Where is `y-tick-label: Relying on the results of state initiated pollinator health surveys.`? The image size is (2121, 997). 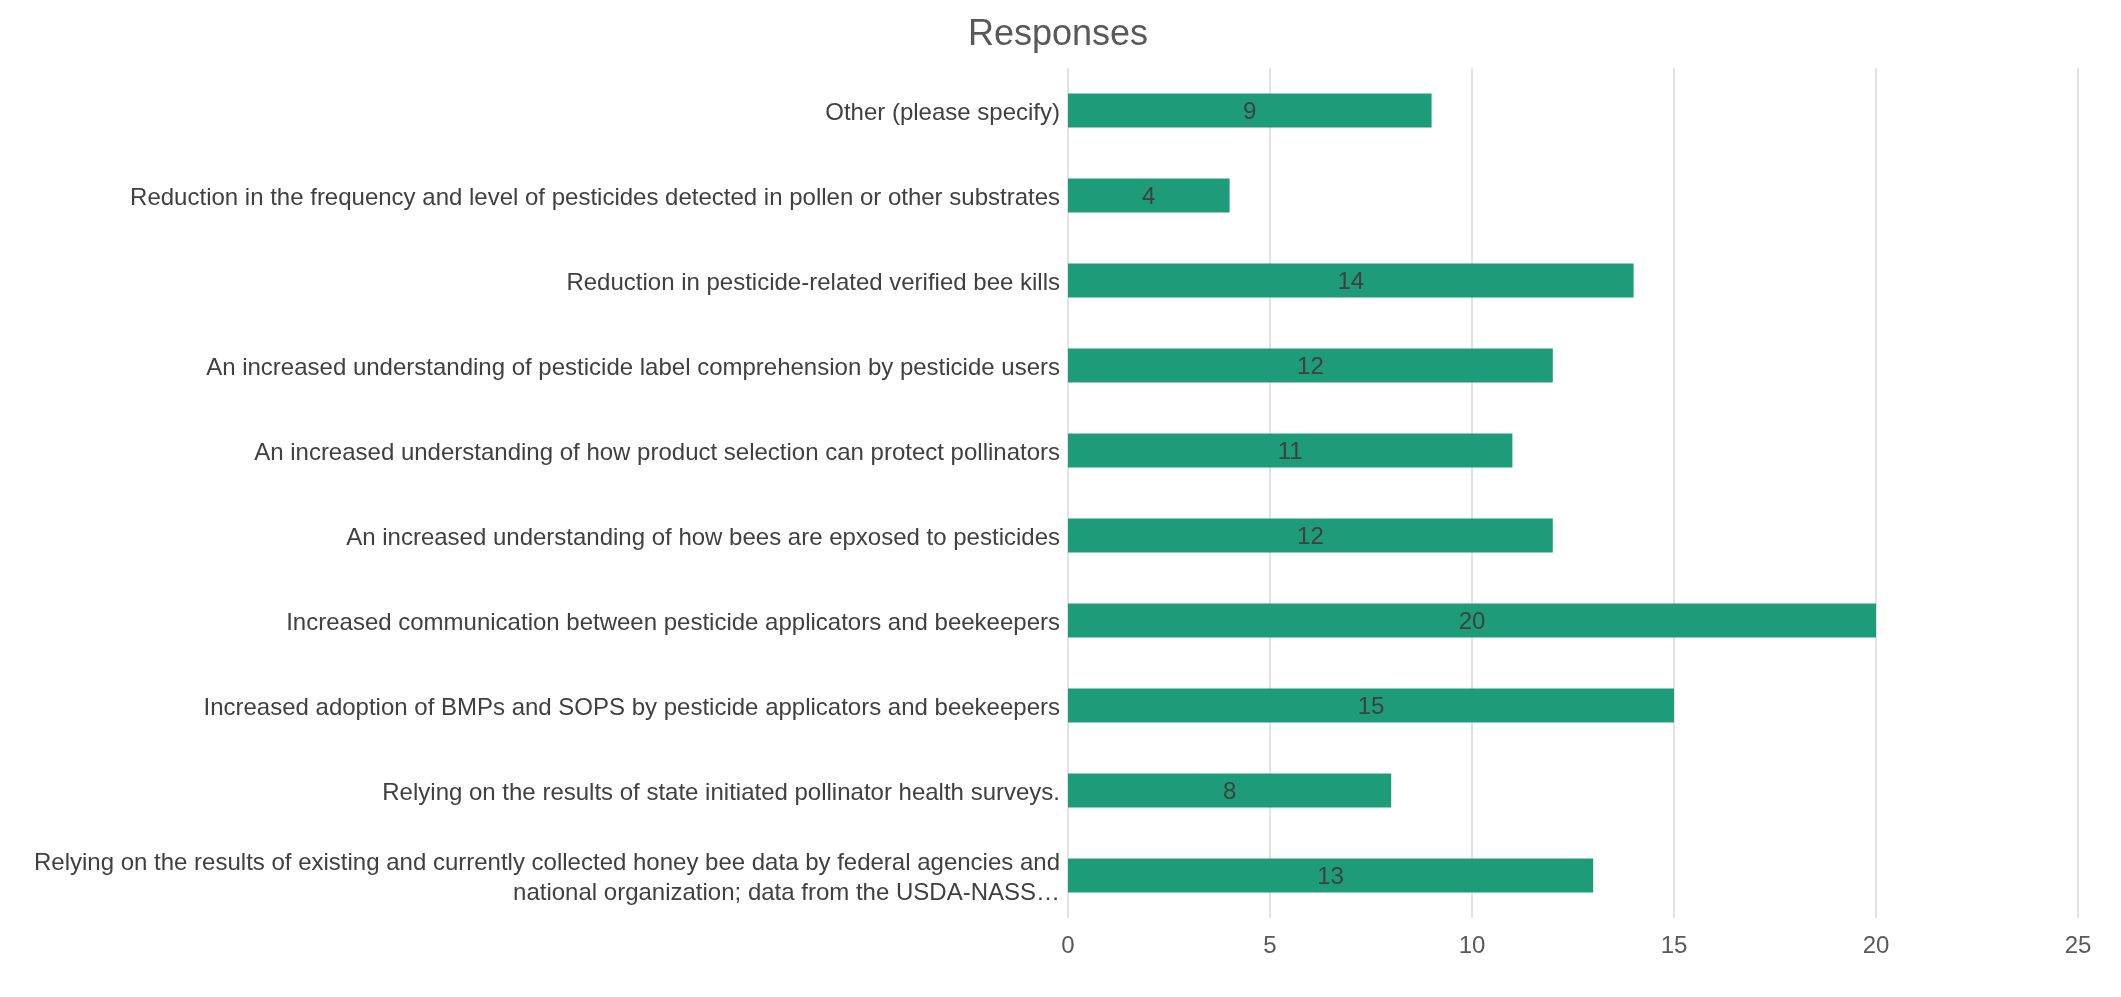 y-tick-label: Relying on the results of state initiated pollinator health surveys. is located at coordinates (721, 790).